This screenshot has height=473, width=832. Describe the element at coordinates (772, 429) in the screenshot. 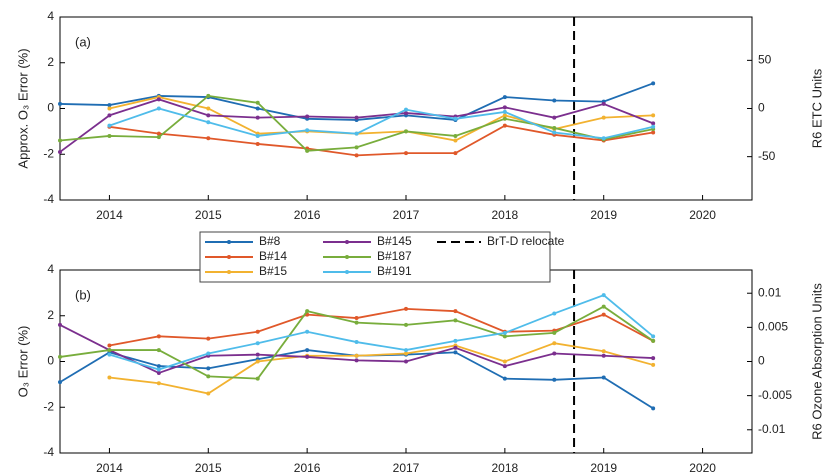

I see `y2-tick-label: -0.01` at that location.